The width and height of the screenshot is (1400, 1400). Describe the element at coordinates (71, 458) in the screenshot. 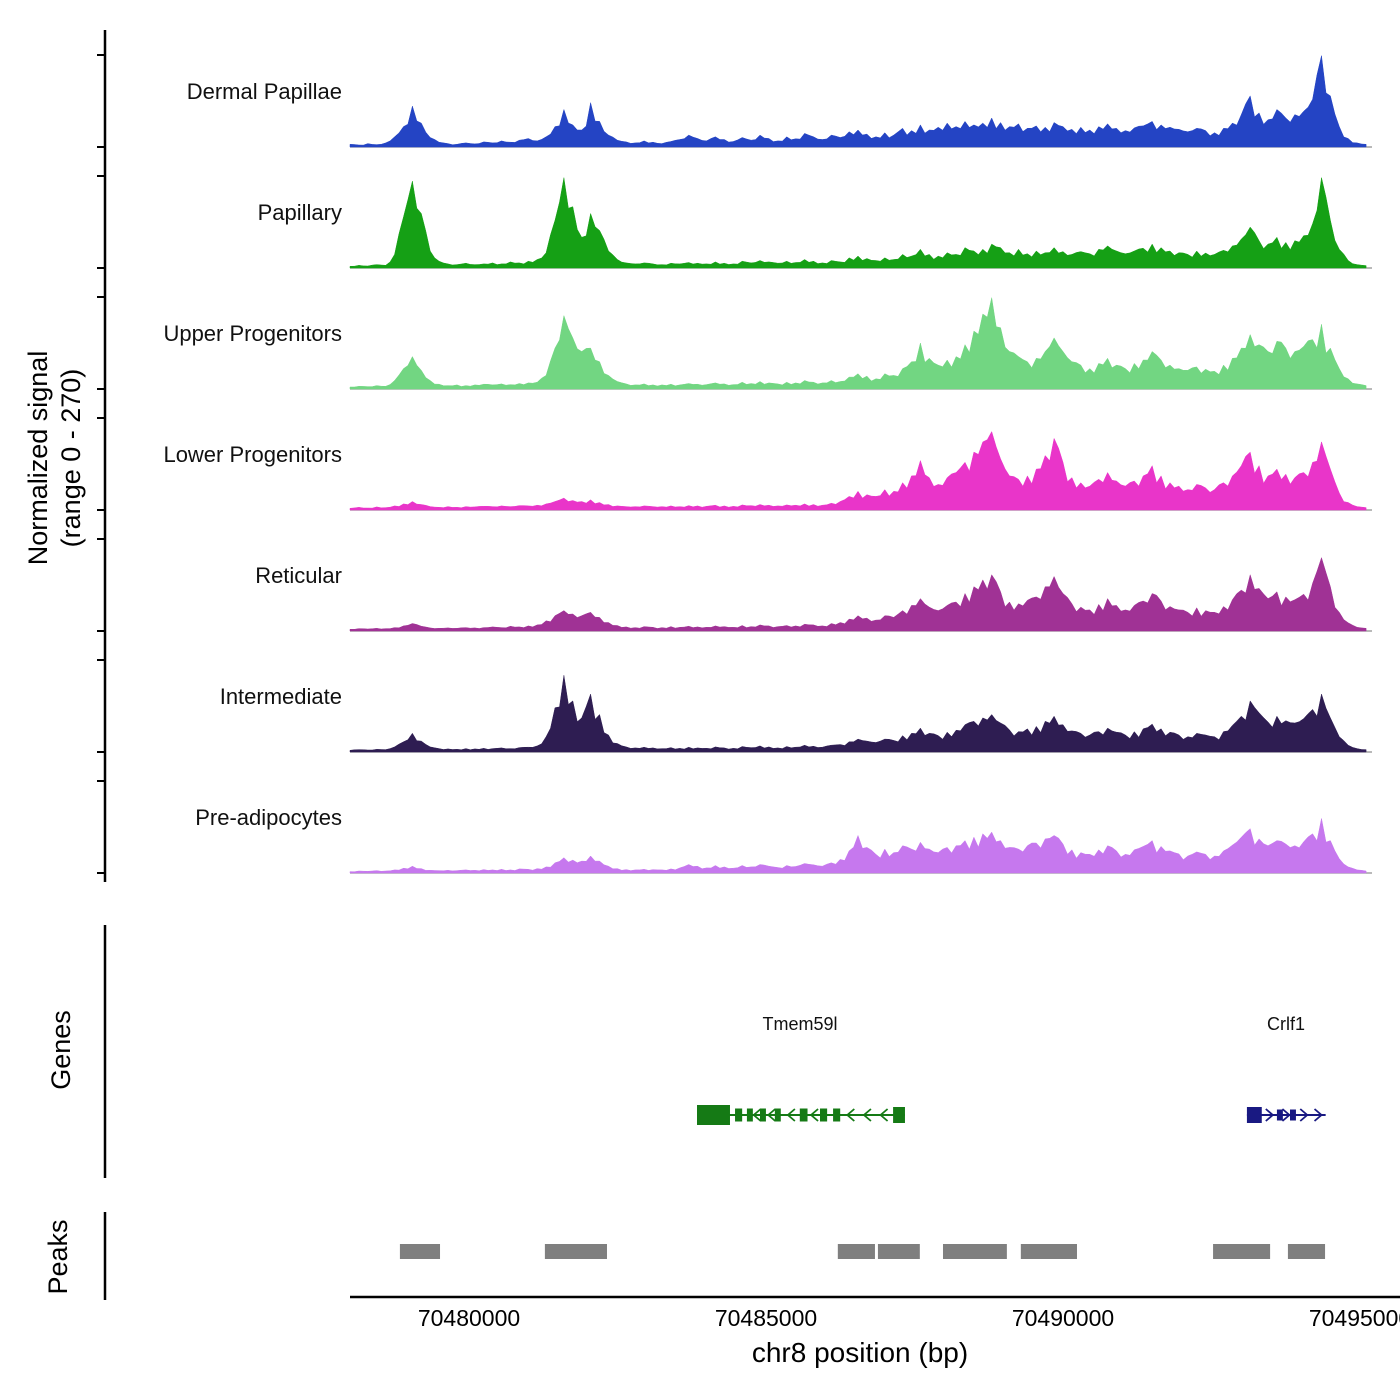

I see `y-axis-label-line2: (range 0 - 270)` at that location.